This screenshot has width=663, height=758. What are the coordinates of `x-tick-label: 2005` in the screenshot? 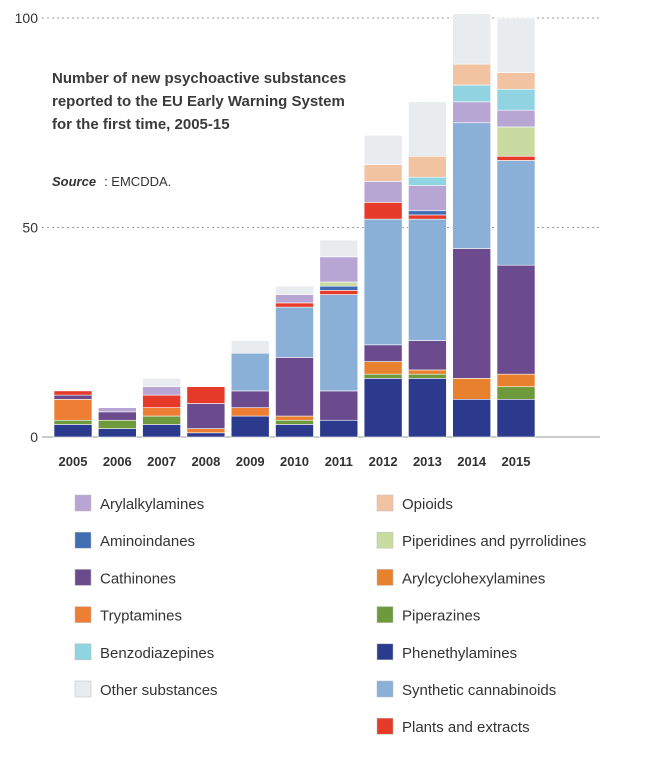 It's located at (73, 461).